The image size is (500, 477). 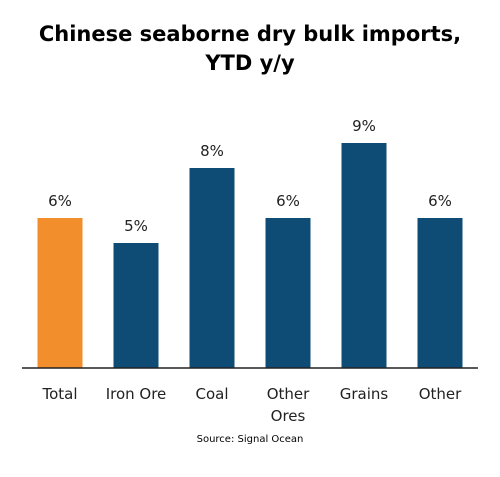 I want to click on category-label-0: Total, so click(x=59, y=394).